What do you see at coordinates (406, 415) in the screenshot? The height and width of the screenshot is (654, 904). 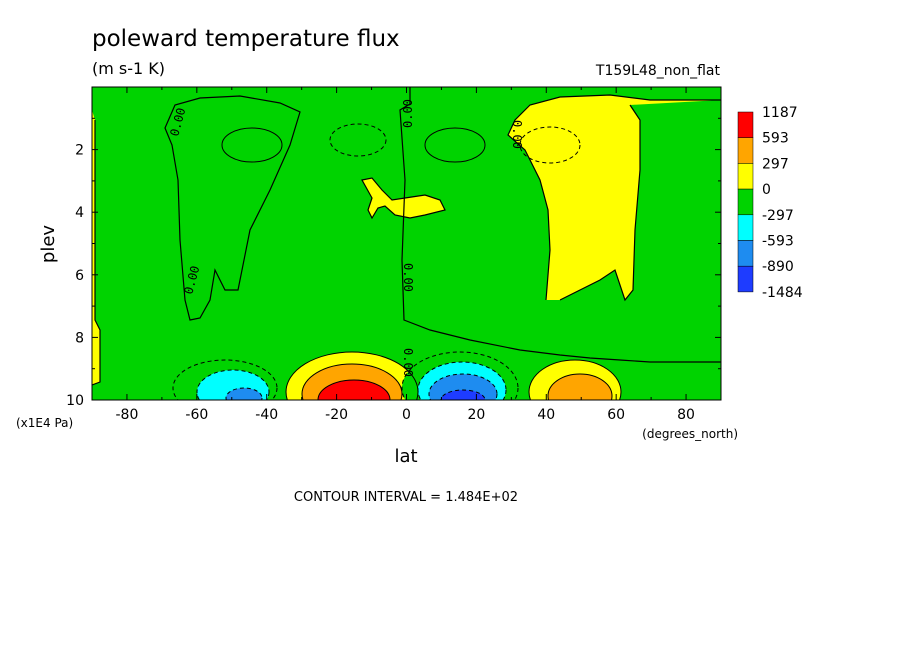 I see `x-tick-label: 0` at bounding box center [406, 415].